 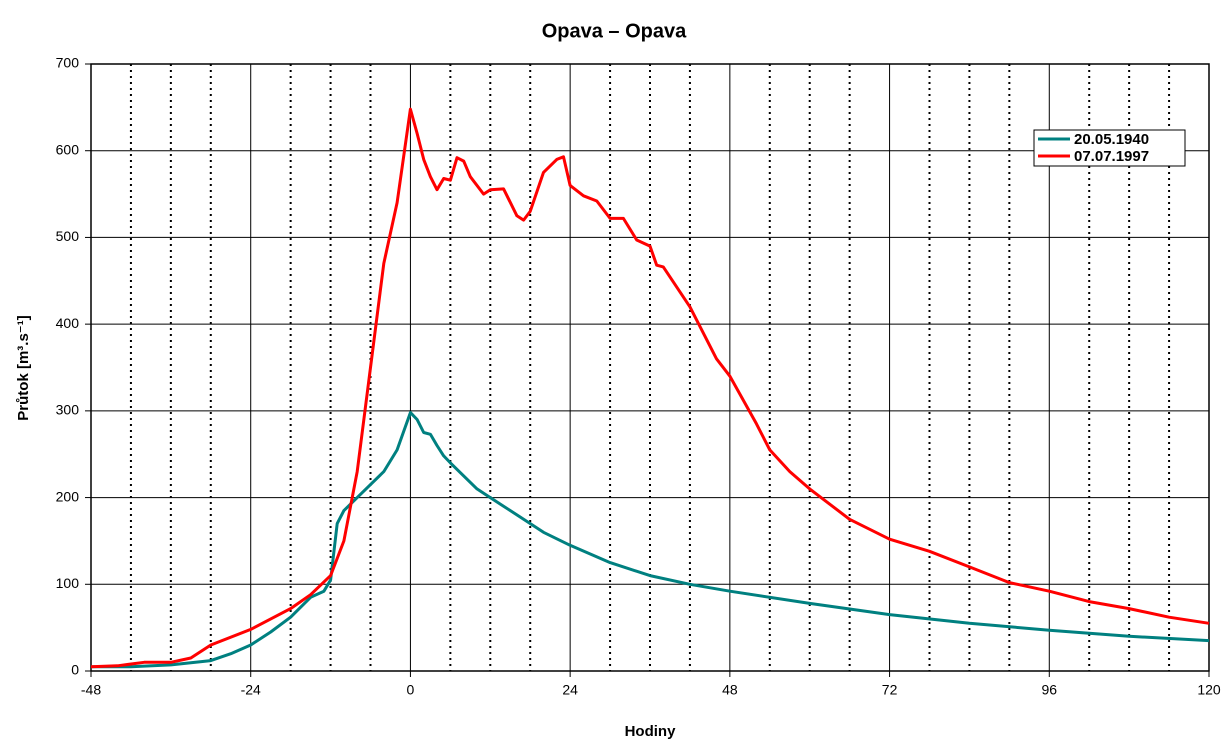 What do you see at coordinates (68, 496) in the screenshot?
I see `y-tick-label: 200` at bounding box center [68, 496].